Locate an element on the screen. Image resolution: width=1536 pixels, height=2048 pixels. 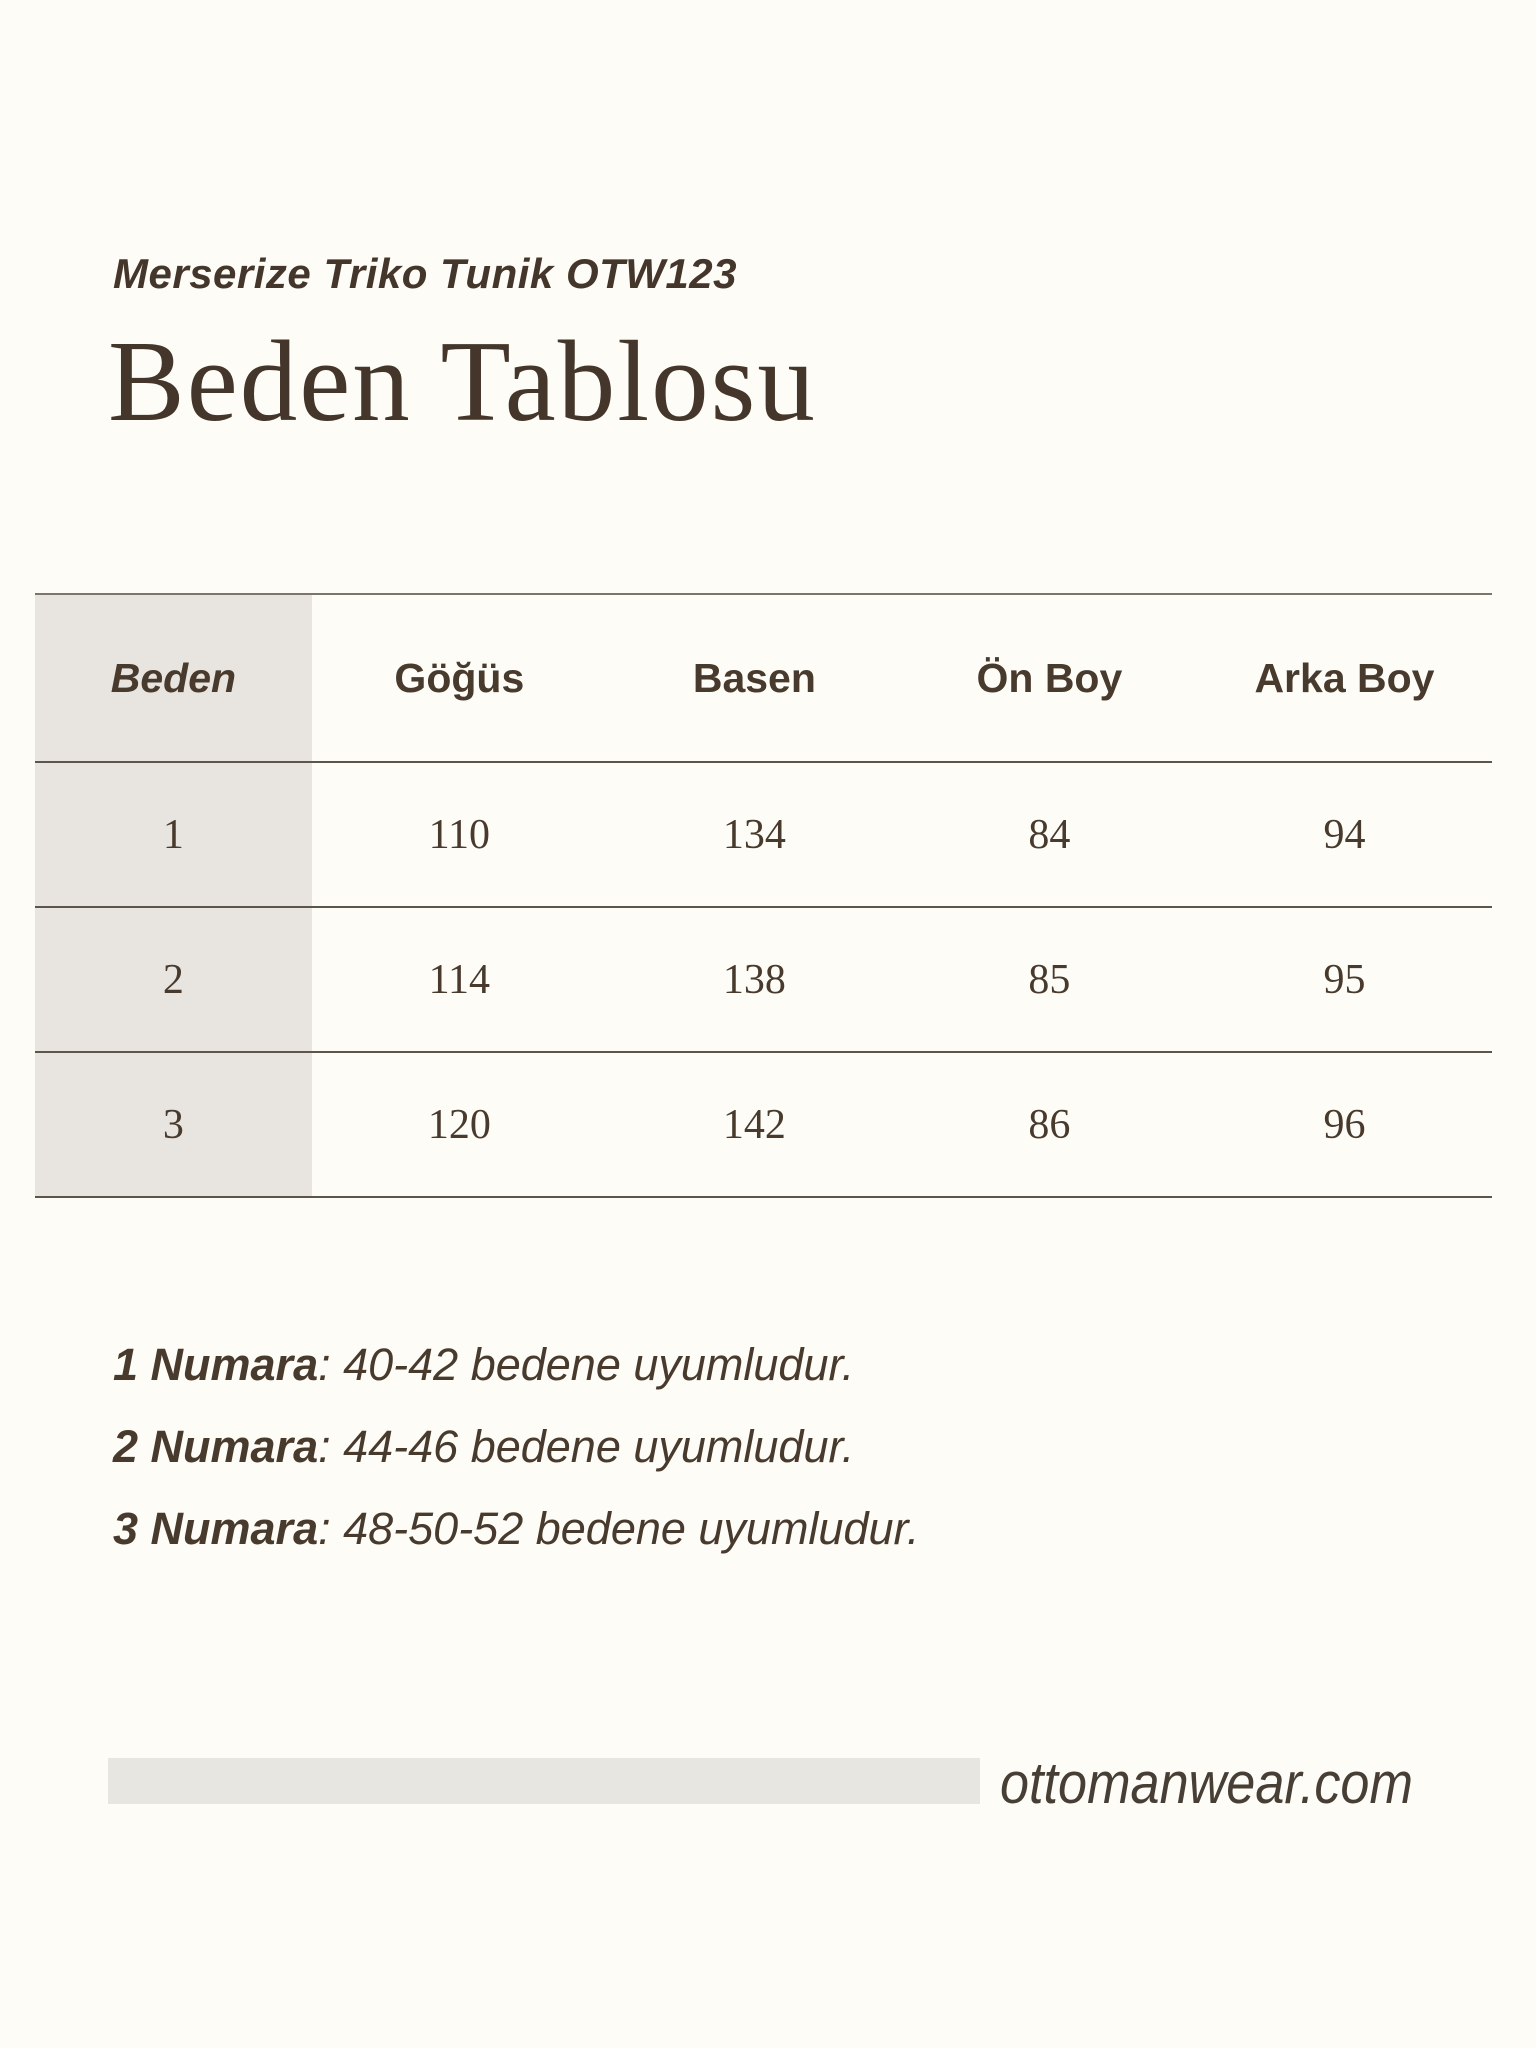
note-text: : 44-46 bedene uyumludur. is located at coordinates (586, 1446).